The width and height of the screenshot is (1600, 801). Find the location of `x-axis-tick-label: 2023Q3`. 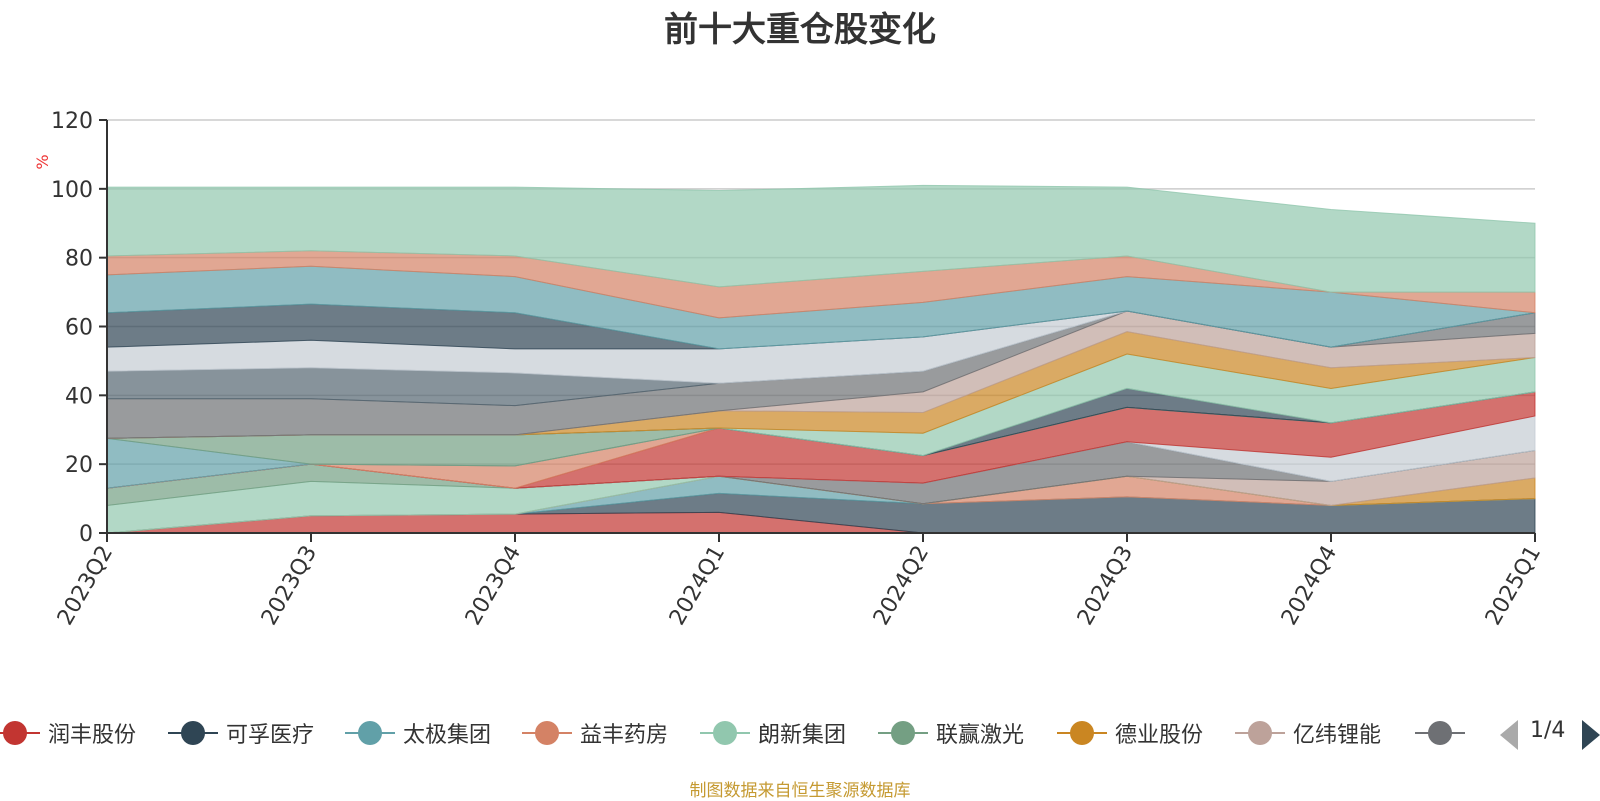

x-axis-tick-label: 2023Q3 is located at coordinates (289, 586).